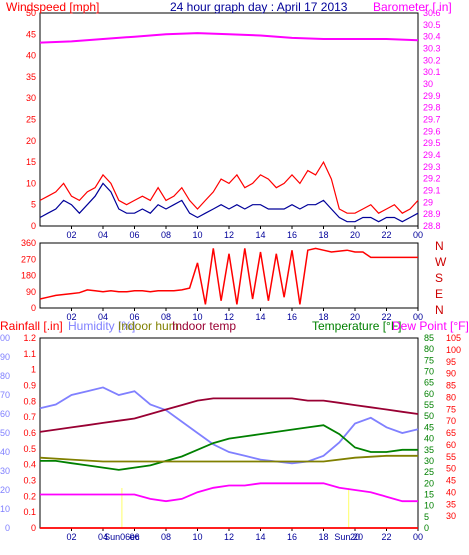  Describe the element at coordinates (29, 433) in the screenshot. I see `rain-tick: 0.6` at that location.